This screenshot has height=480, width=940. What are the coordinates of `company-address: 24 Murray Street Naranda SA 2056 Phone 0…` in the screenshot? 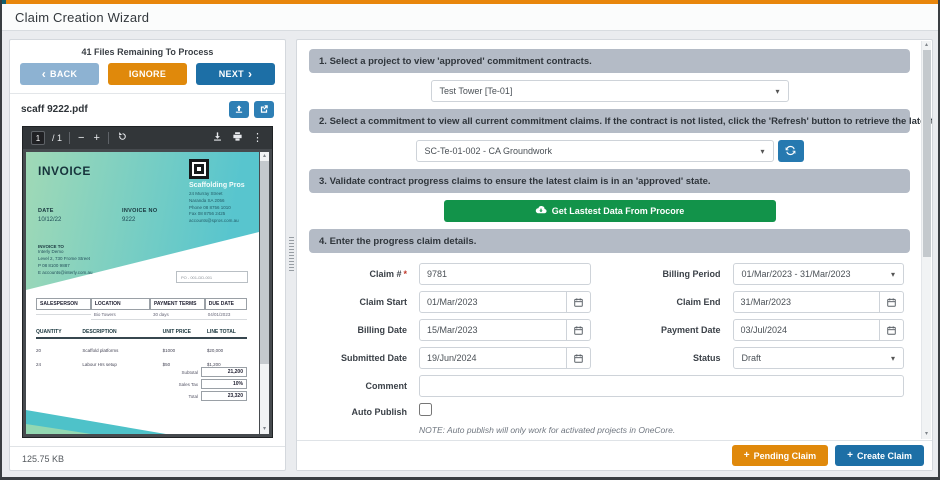 It's located at (224, 208).